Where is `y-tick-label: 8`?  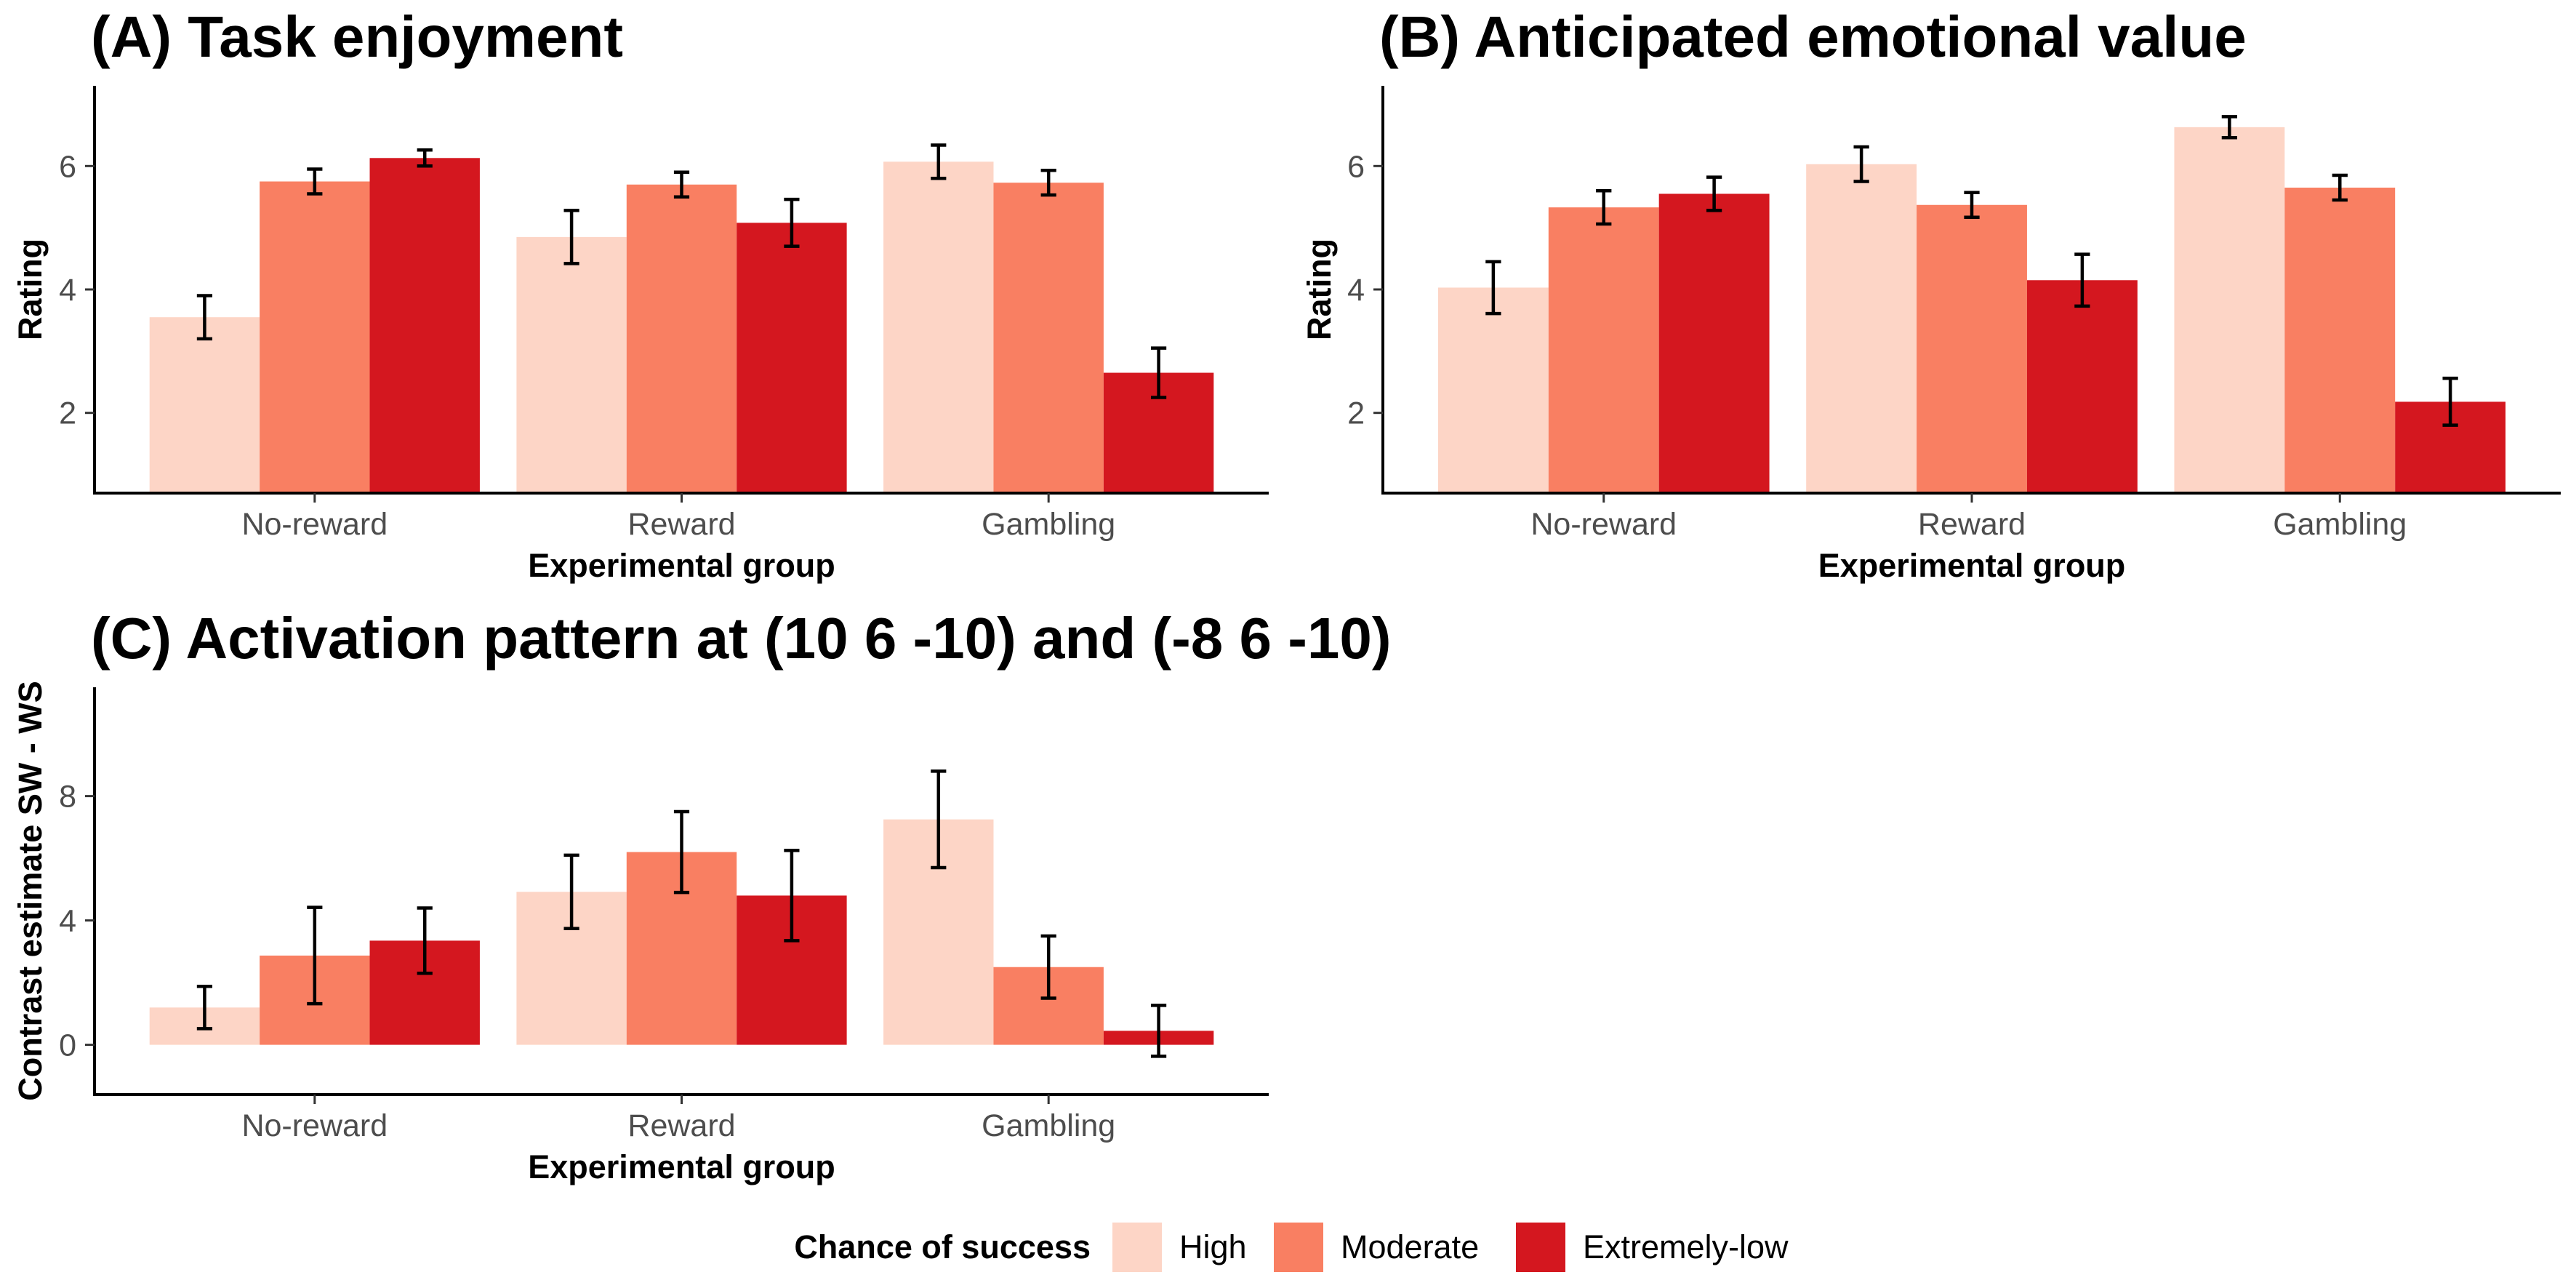 y-tick-label: 8 is located at coordinates (67, 797).